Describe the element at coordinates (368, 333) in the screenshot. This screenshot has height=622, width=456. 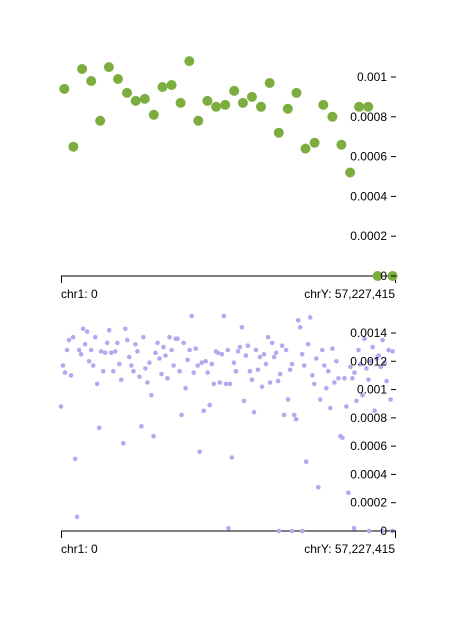
I see `bottom-y-tick-label: 0.0014` at that location.